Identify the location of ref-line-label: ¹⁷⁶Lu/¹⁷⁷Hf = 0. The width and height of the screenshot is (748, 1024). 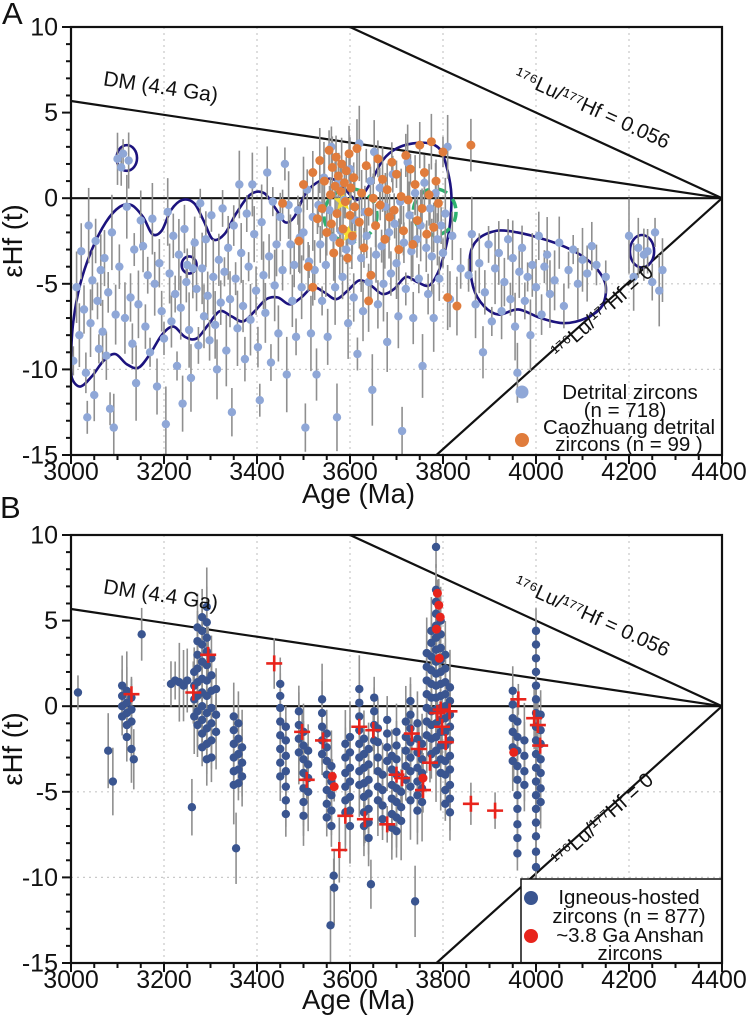
(602, 819).